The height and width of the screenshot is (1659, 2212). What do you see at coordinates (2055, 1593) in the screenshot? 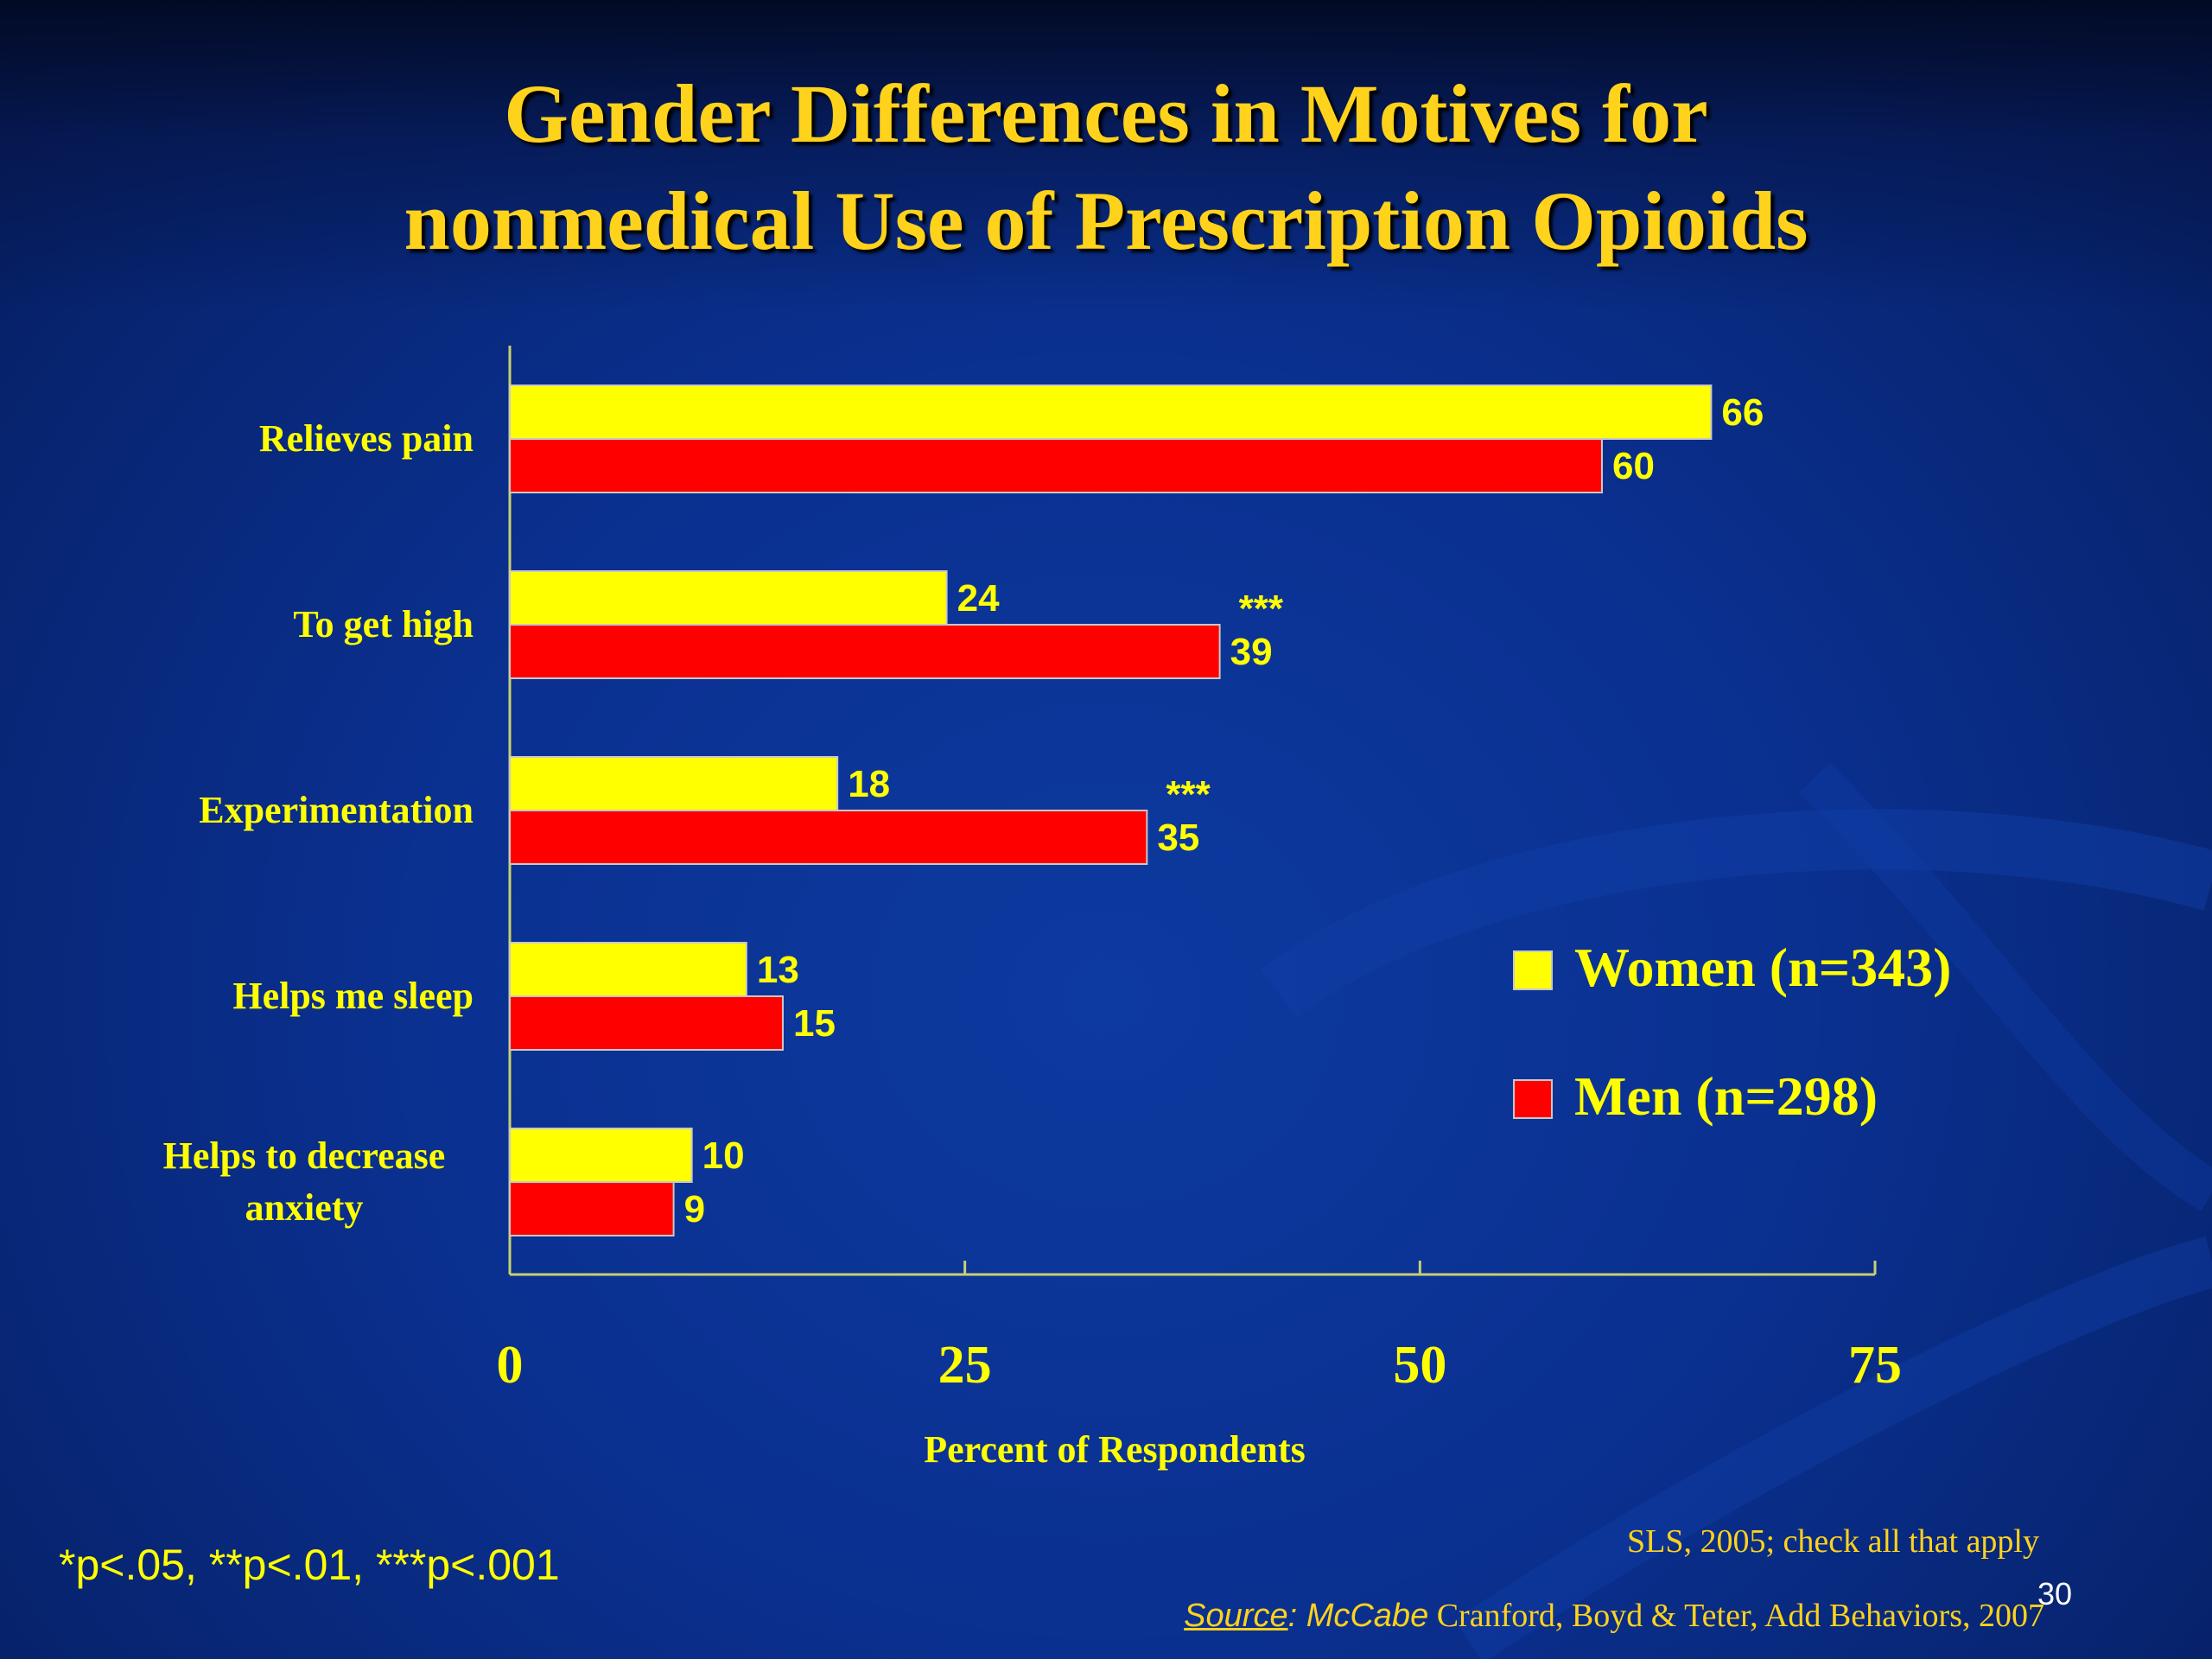
I see `page-number: 30` at bounding box center [2055, 1593].